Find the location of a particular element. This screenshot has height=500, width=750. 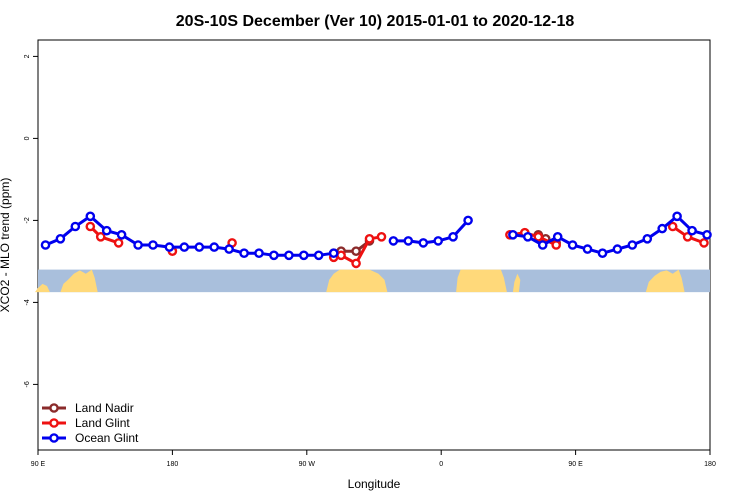

land-australia-left is located at coordinates (79, 281).